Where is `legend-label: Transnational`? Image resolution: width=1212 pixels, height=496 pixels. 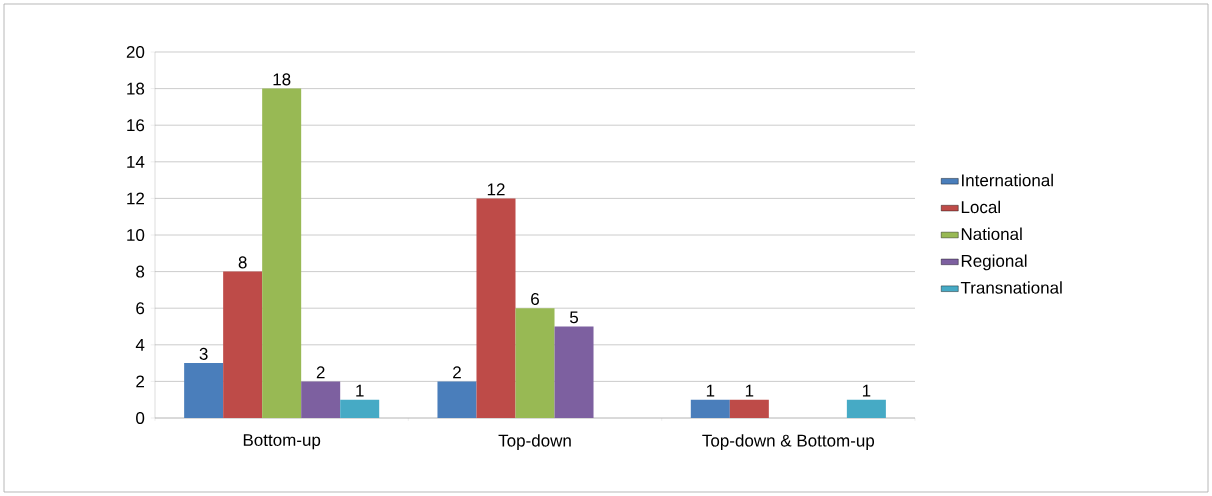
legend-label: Transnational is located at coordinates (1011, 287).